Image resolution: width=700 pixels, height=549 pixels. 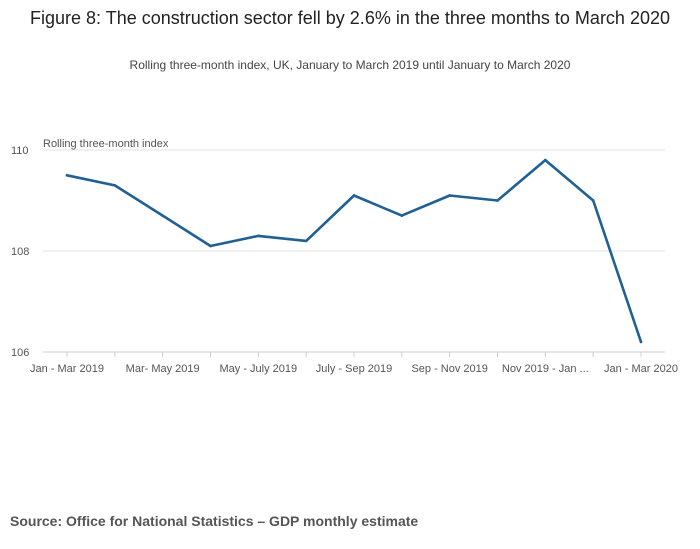 I want to click on x-tick-label: Jan - Mar 2019, so click(x=67, y=369).